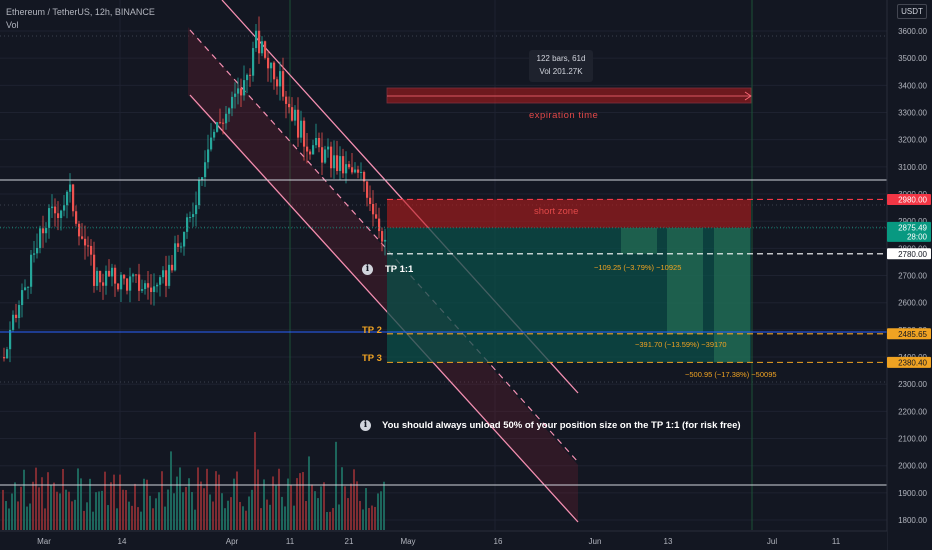  Describe the element at coordinates (912, 466) in the screenshot. I see `price-tick-label: 2000.00` at that location.